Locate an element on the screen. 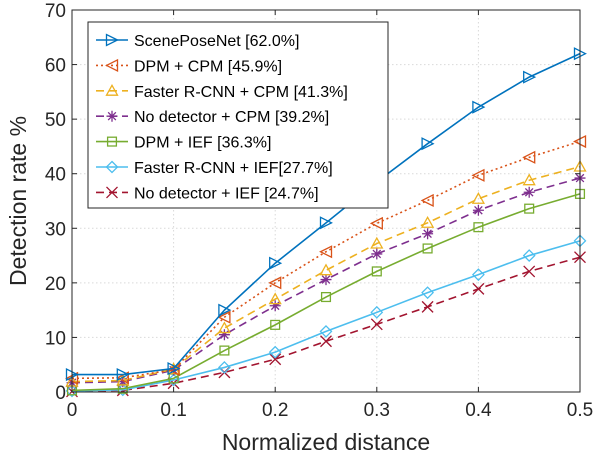  legend-label: No detector + CPM [39.2%] is located at coordinates (231, 117).